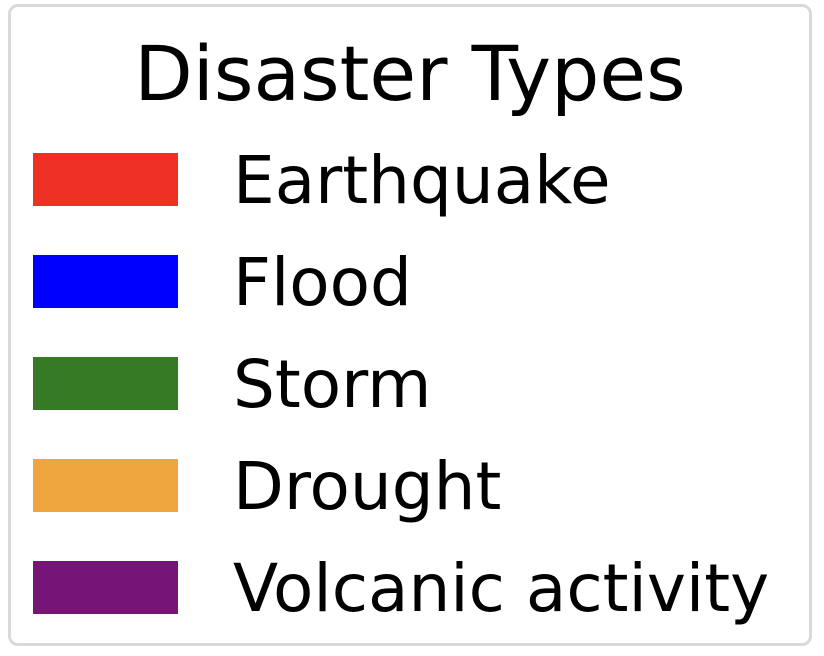  I want to click on legend-entry: Storm, so click(410, 385).